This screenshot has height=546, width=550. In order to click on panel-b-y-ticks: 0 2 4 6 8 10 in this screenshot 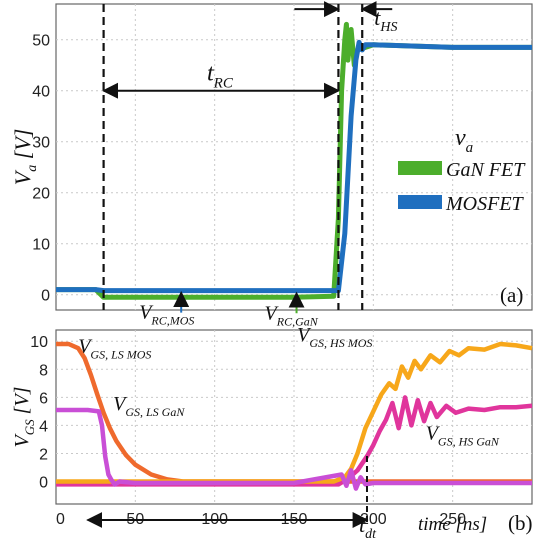, I will do `click(39, 412)`.